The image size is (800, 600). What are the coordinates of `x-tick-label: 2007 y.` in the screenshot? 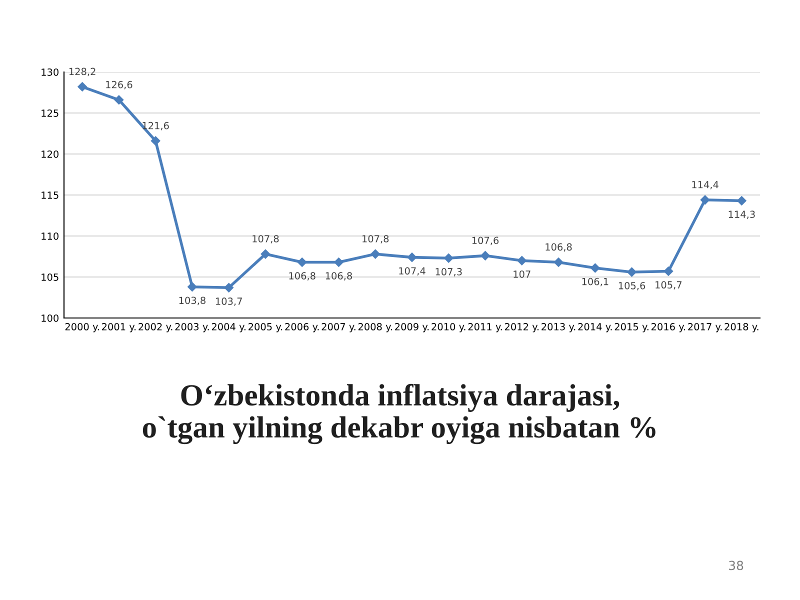 It's located at (339, 327).